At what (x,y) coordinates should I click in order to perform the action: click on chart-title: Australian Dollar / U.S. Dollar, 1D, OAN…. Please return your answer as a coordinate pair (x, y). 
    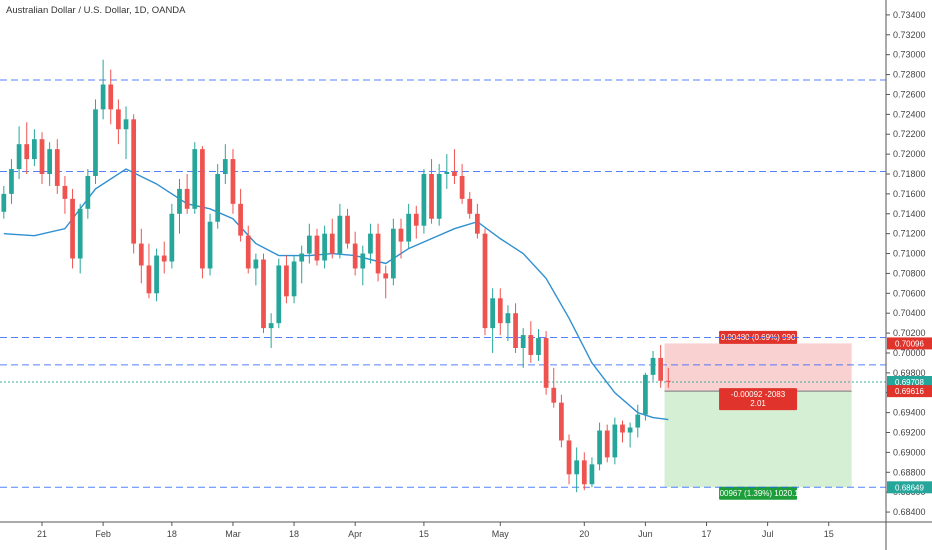
    Looking at the image, I should click on (96, 10).